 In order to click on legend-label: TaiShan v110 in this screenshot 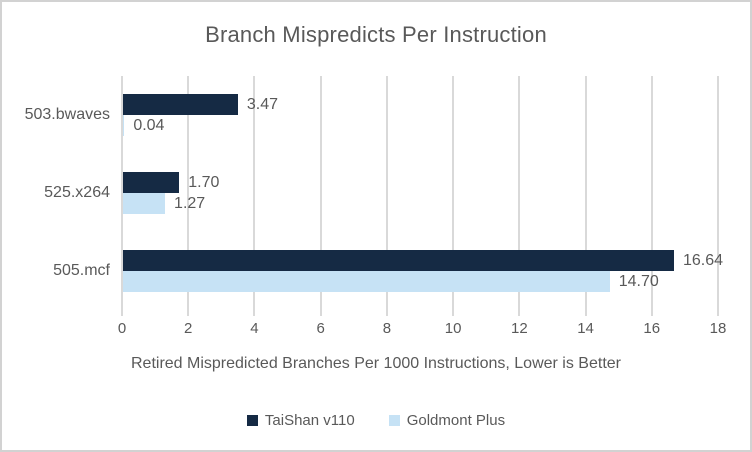, I will do `click(309, 420)`.